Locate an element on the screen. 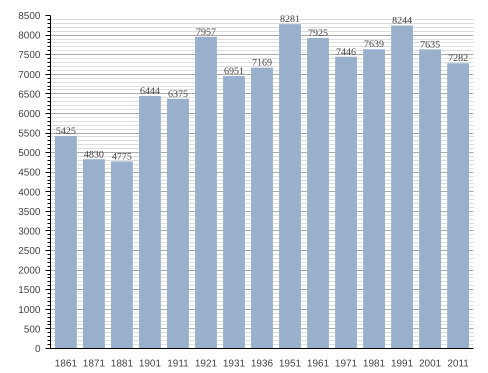  x-tick-label: 2011 is located at coordinates (458, 364).